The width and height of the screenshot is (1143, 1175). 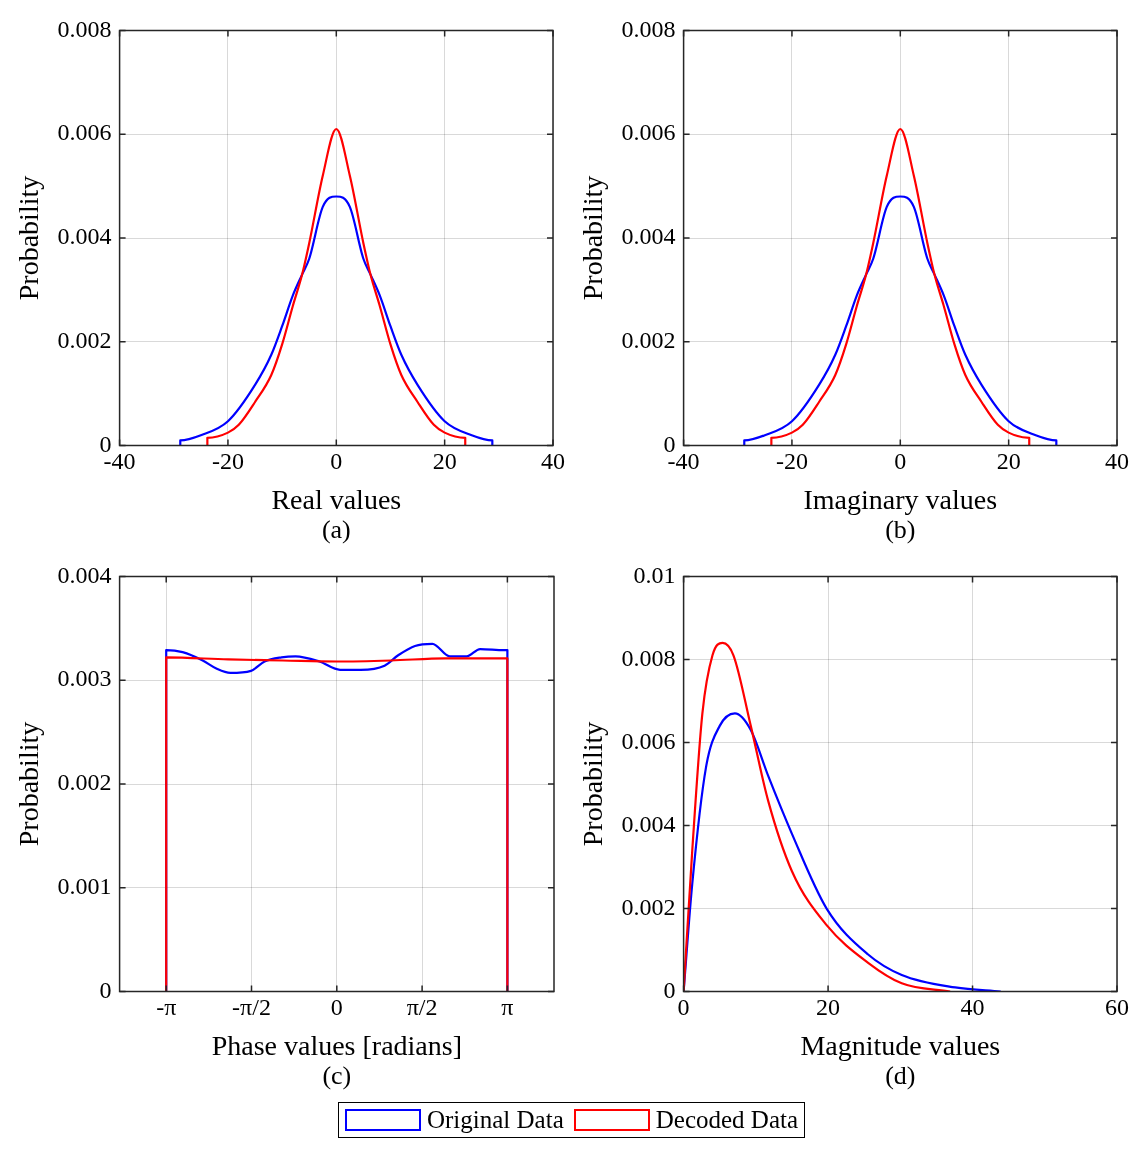 What do you see at coordinates (495, 1120) in the screenshot?
I see `legend-label: Original Data` at bounding box center [495, 1120].